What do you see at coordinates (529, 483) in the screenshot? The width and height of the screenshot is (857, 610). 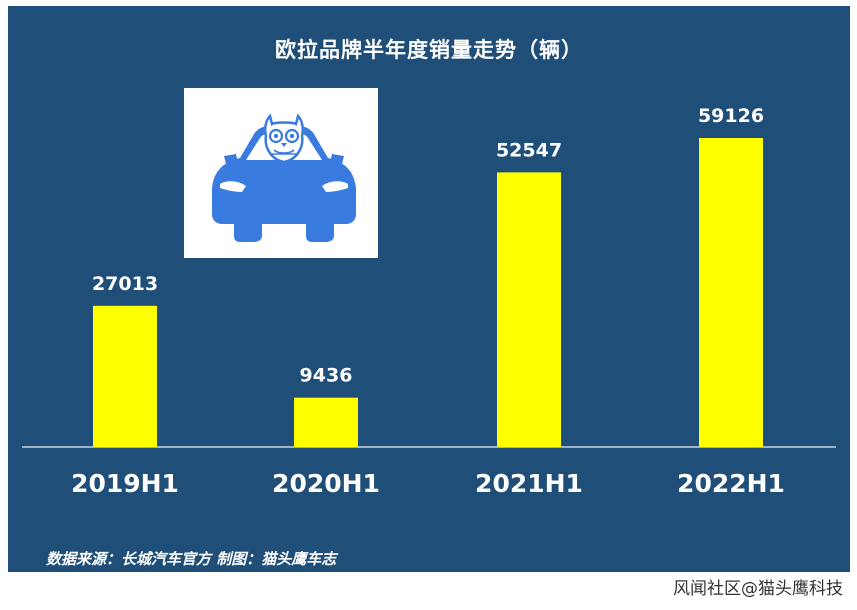 I see `category-label-2021H1: 2021H1` at bounding box center [529, 483].